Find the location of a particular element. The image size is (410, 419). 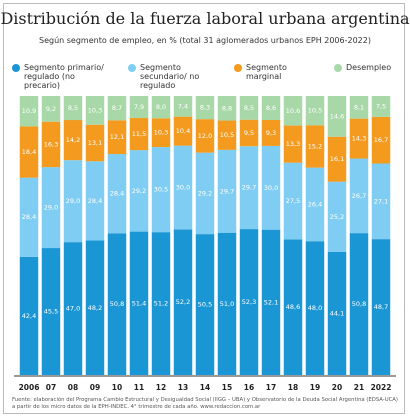

value-label: 14,2 is located at coordinates (73, 140).